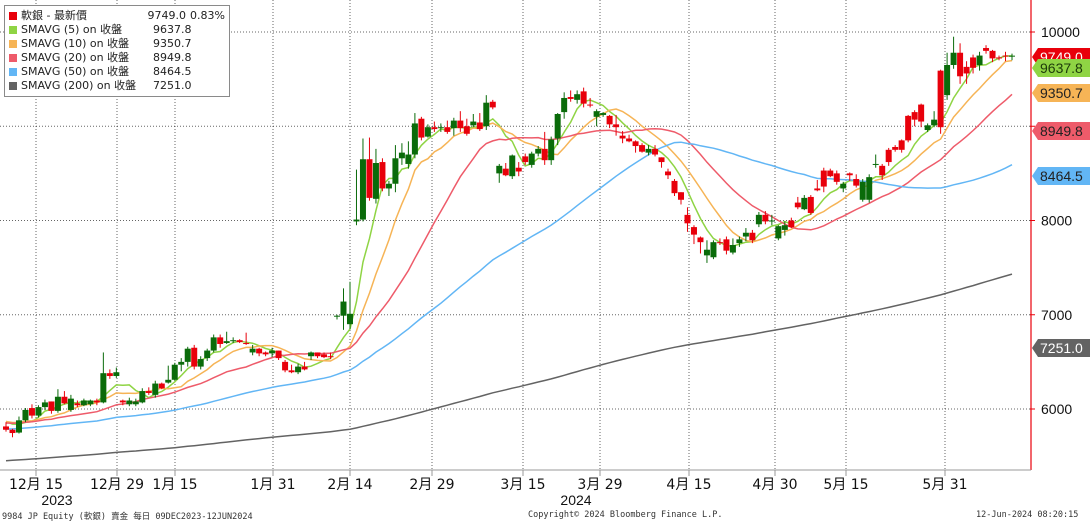 This screenshot has width=1090, height=523. Describe the element at coordinates (845, 485) in the screenshot. I see `x-tick-label: 5月 15` at that location.